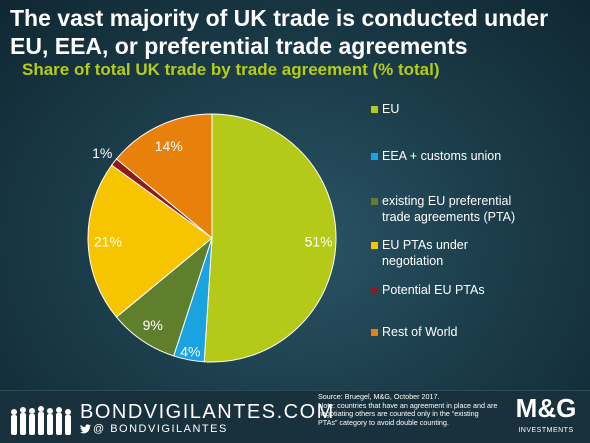 The width and height of the screenshot is (590, 443). Describe the element at coordinates (546, 430) in the screenshot. I see `mg-logo-subtext: INVESTMENTS` at that location.